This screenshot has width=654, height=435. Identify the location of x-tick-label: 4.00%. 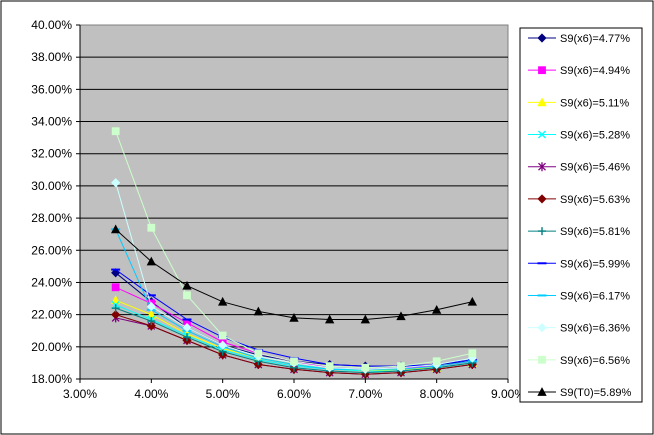
(151, 394).